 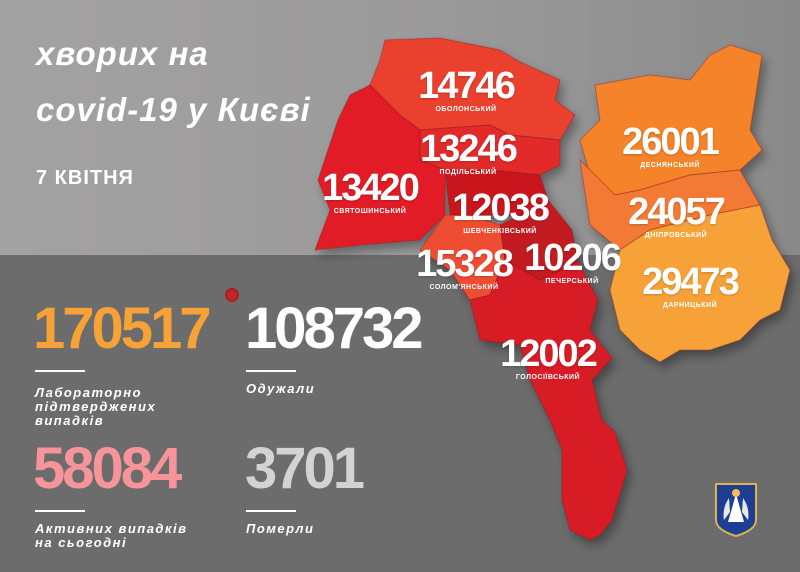 I want to click on page-title: хворих на covid-19 у Києві, so click(x=173, y=82).